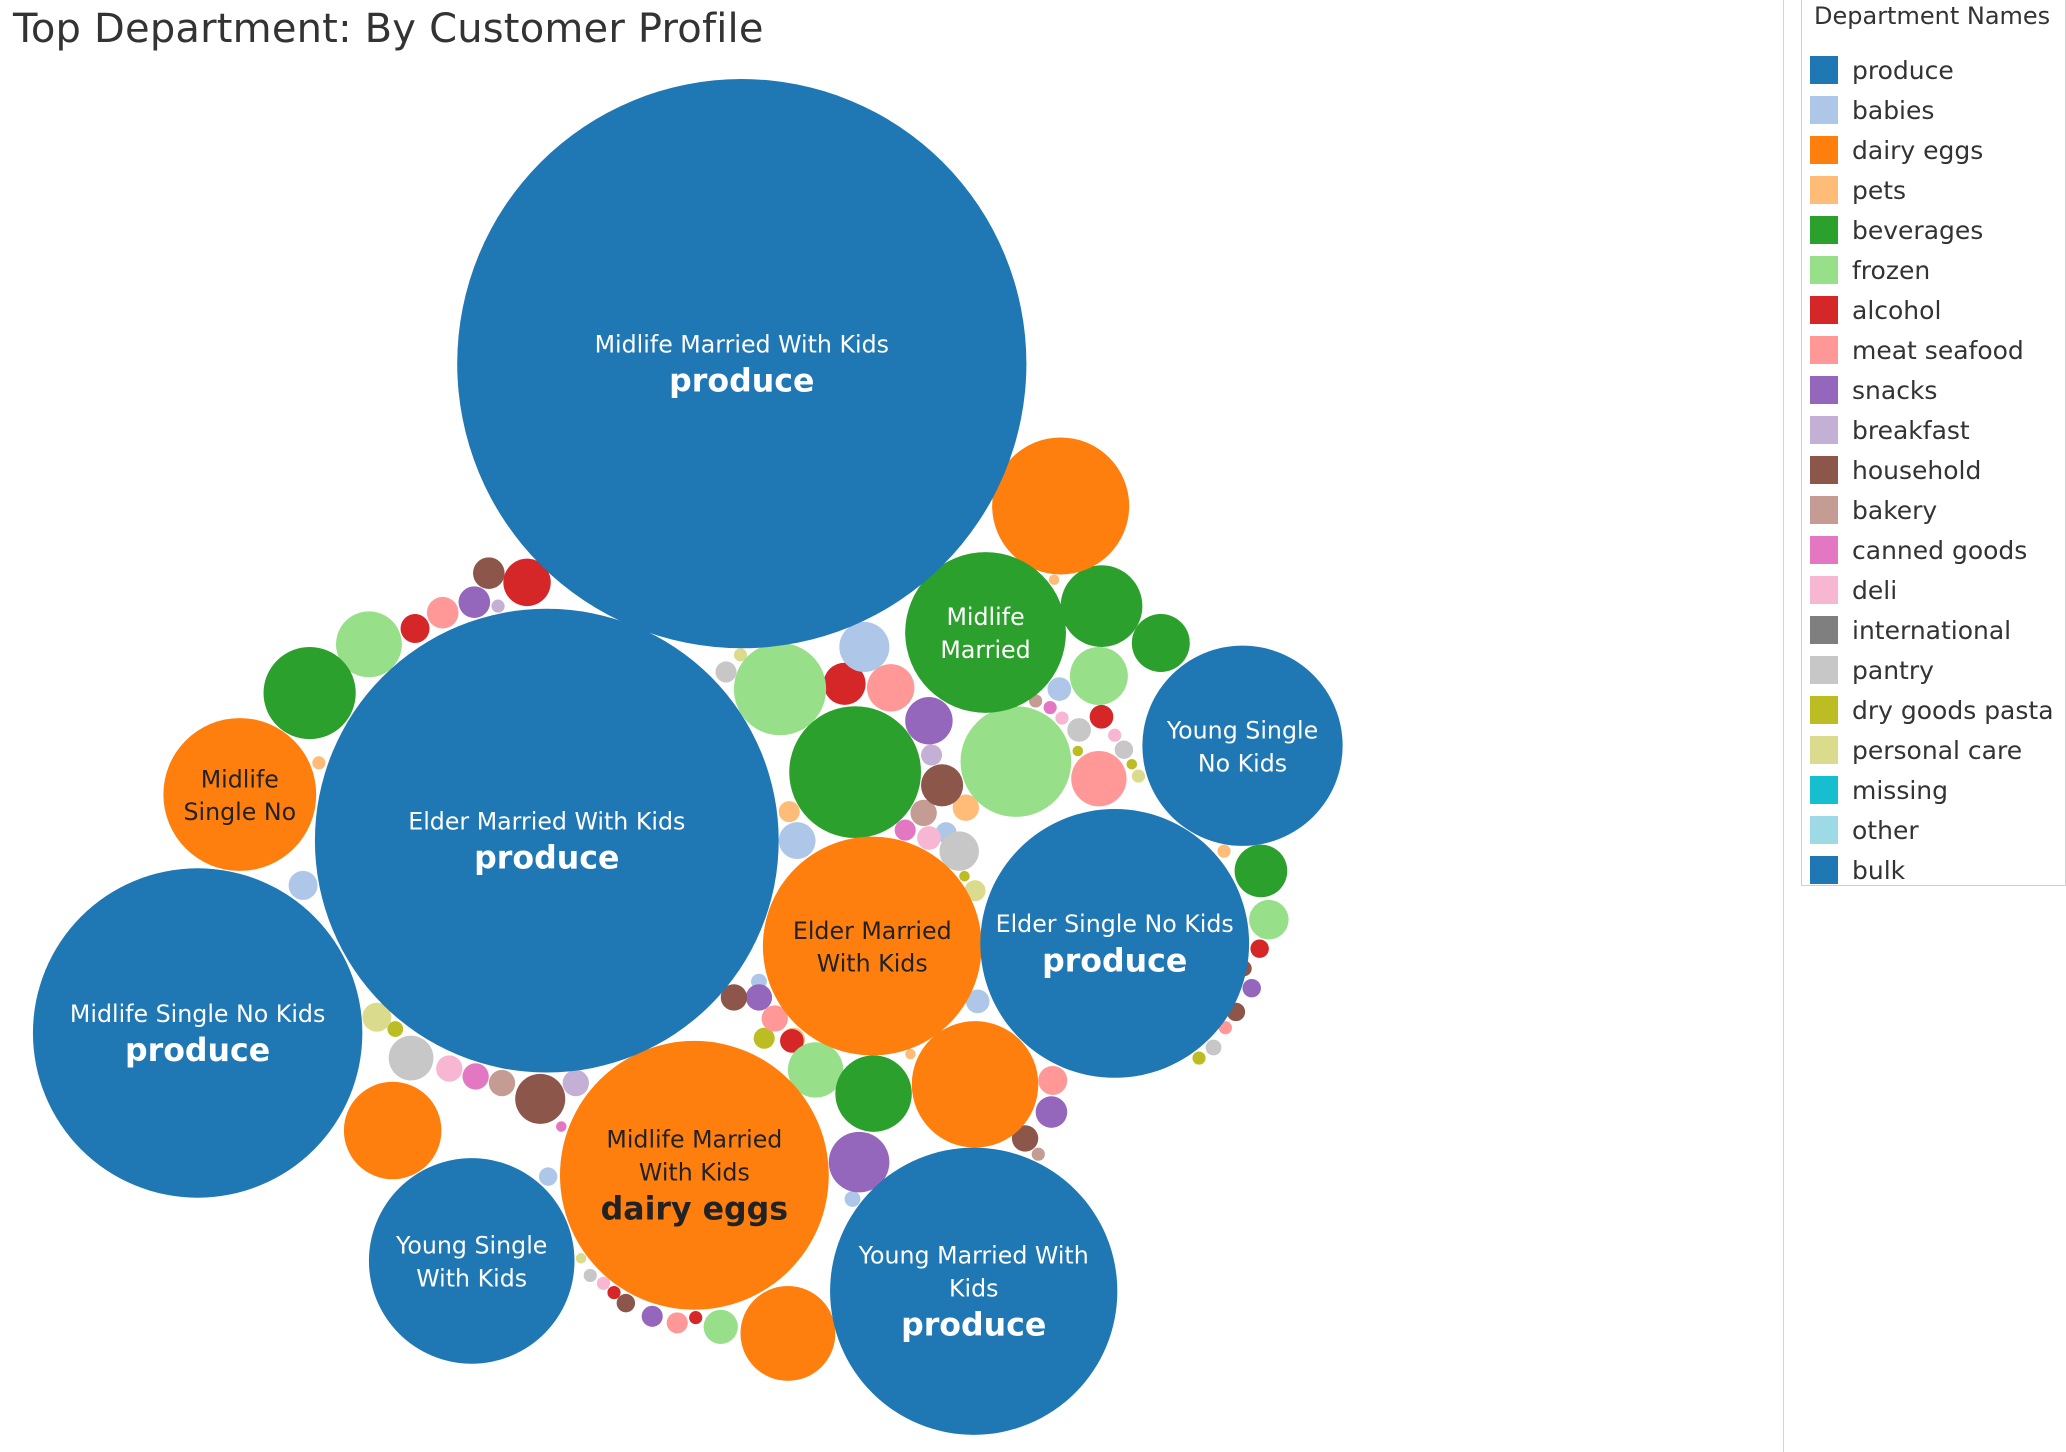 The height and width of the screenshot is (1452, 2066). I want to click on legend-item-missing: missing, so click(1932, 790).